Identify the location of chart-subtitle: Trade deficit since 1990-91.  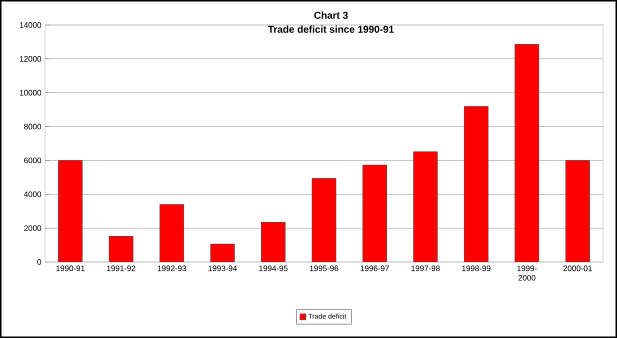
(331, 29).